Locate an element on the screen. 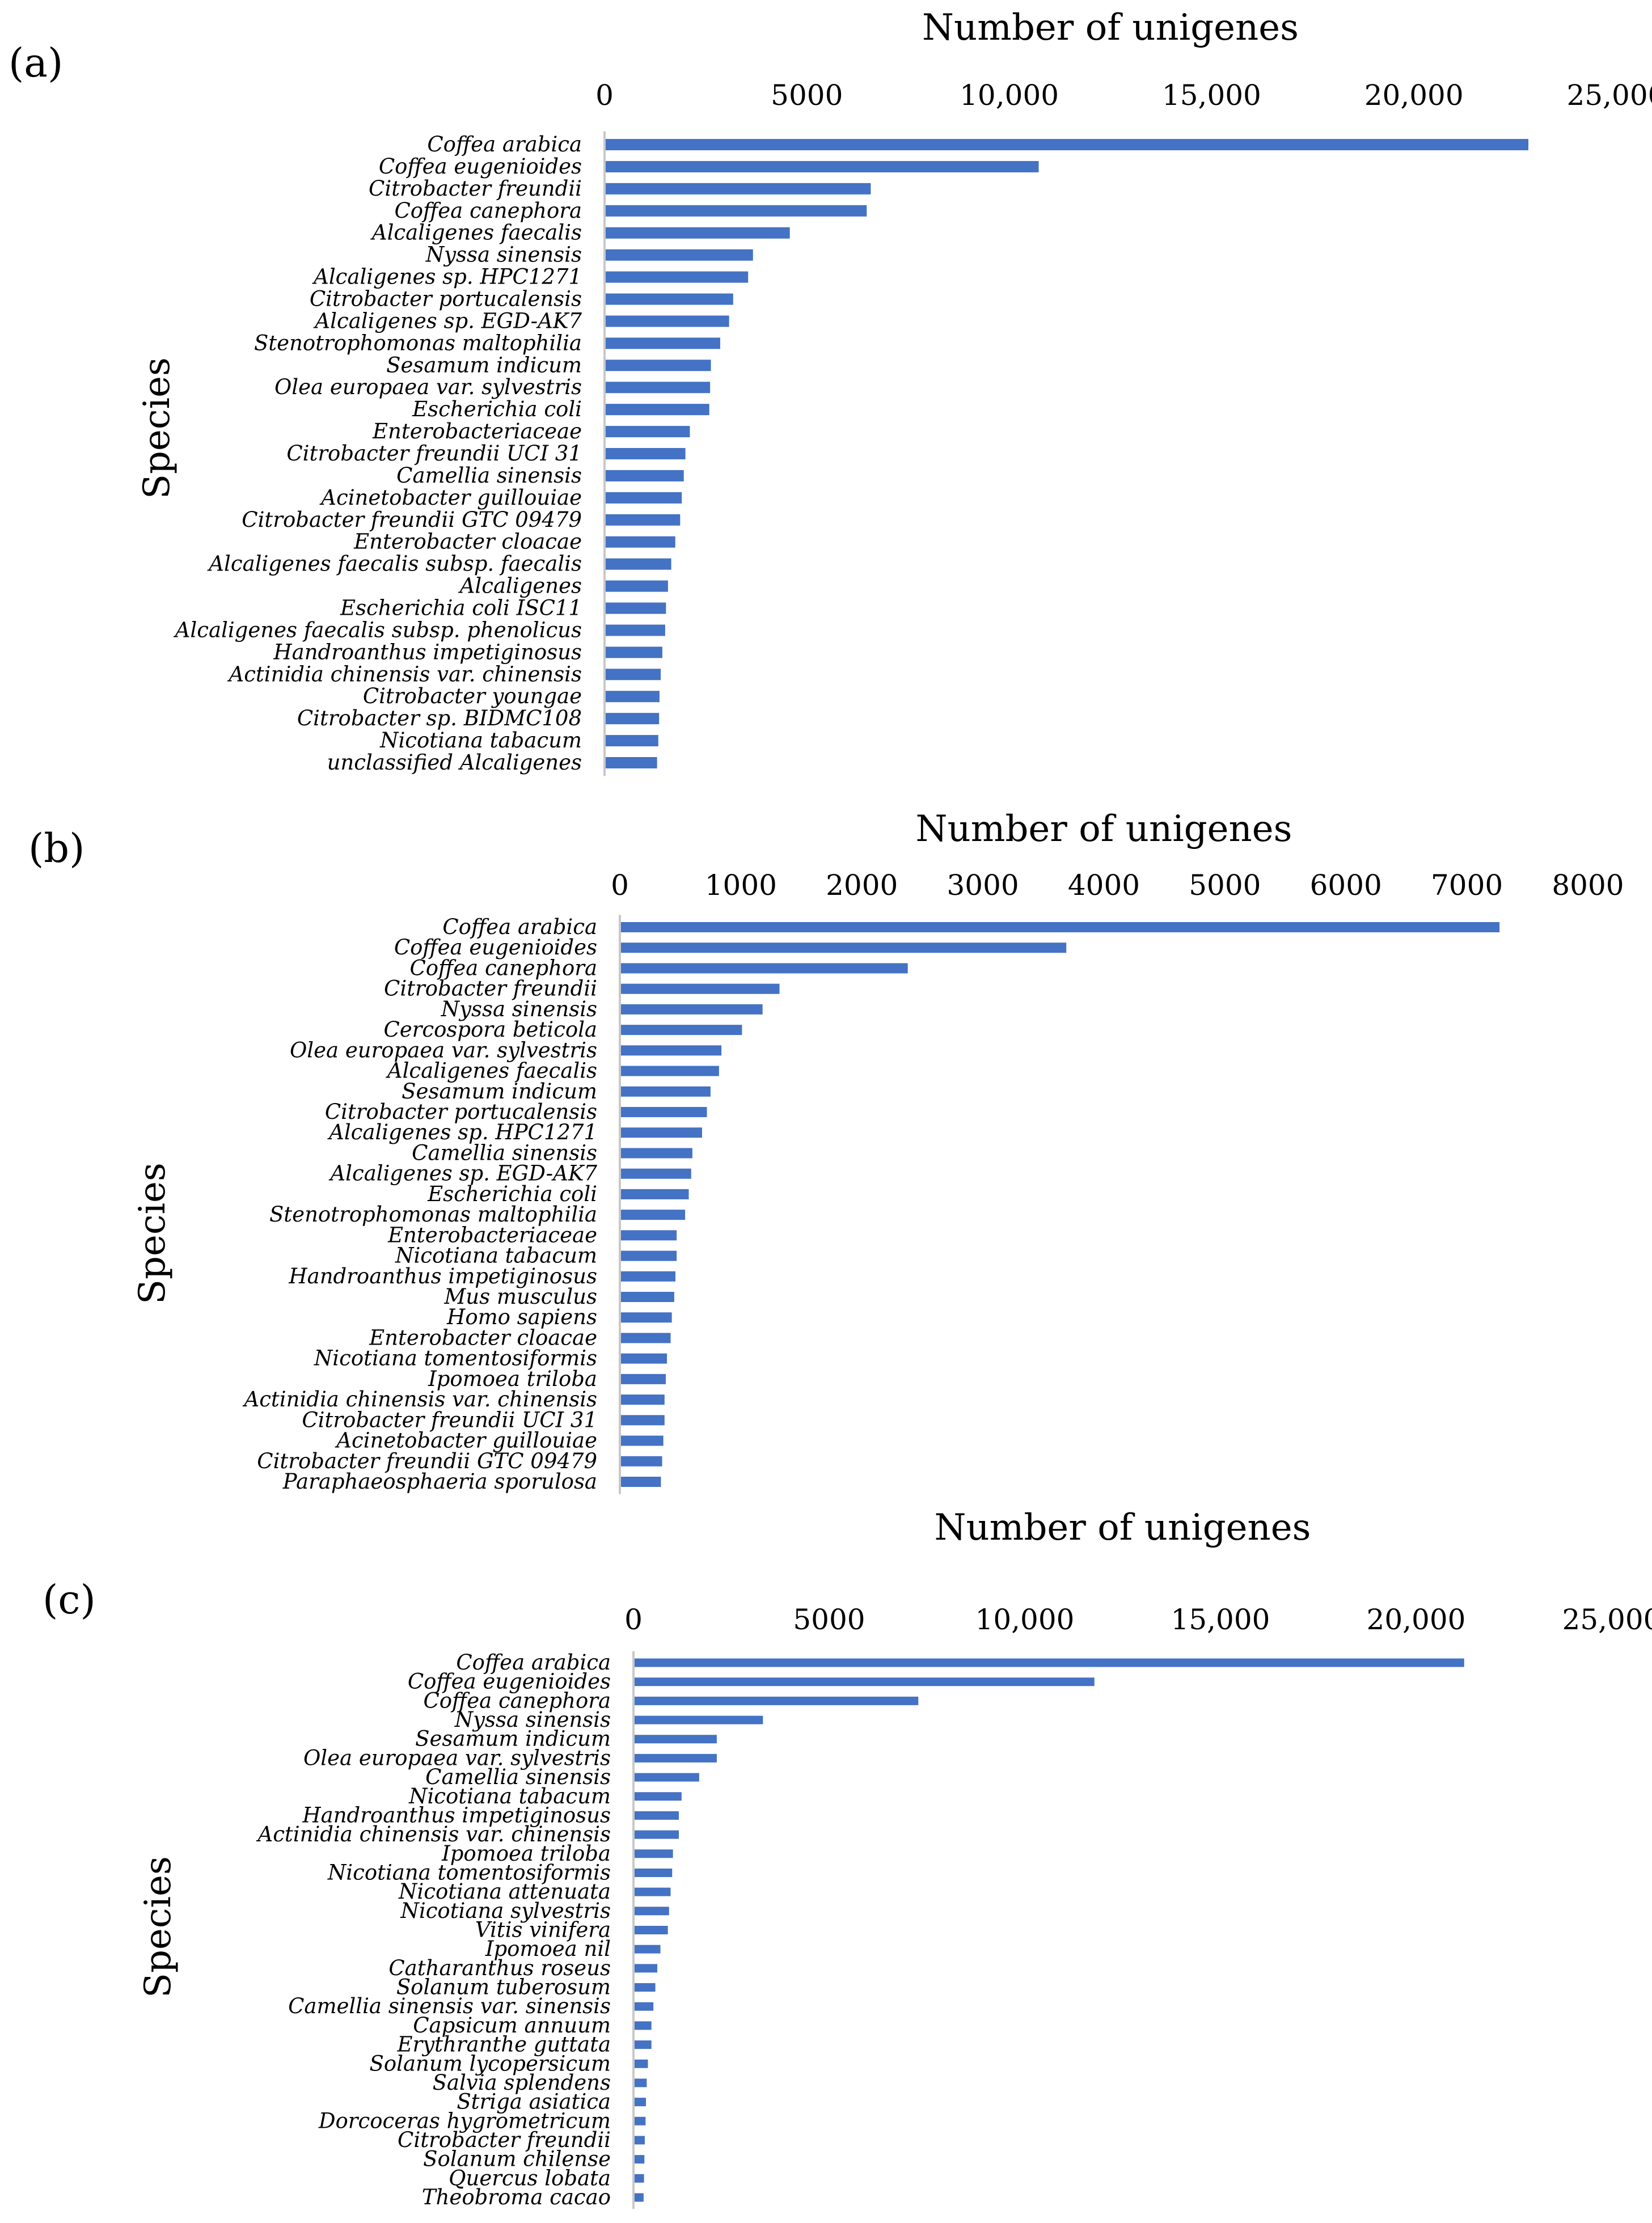  category-label: Solanum chilense is located at coordinates (517, 2159).